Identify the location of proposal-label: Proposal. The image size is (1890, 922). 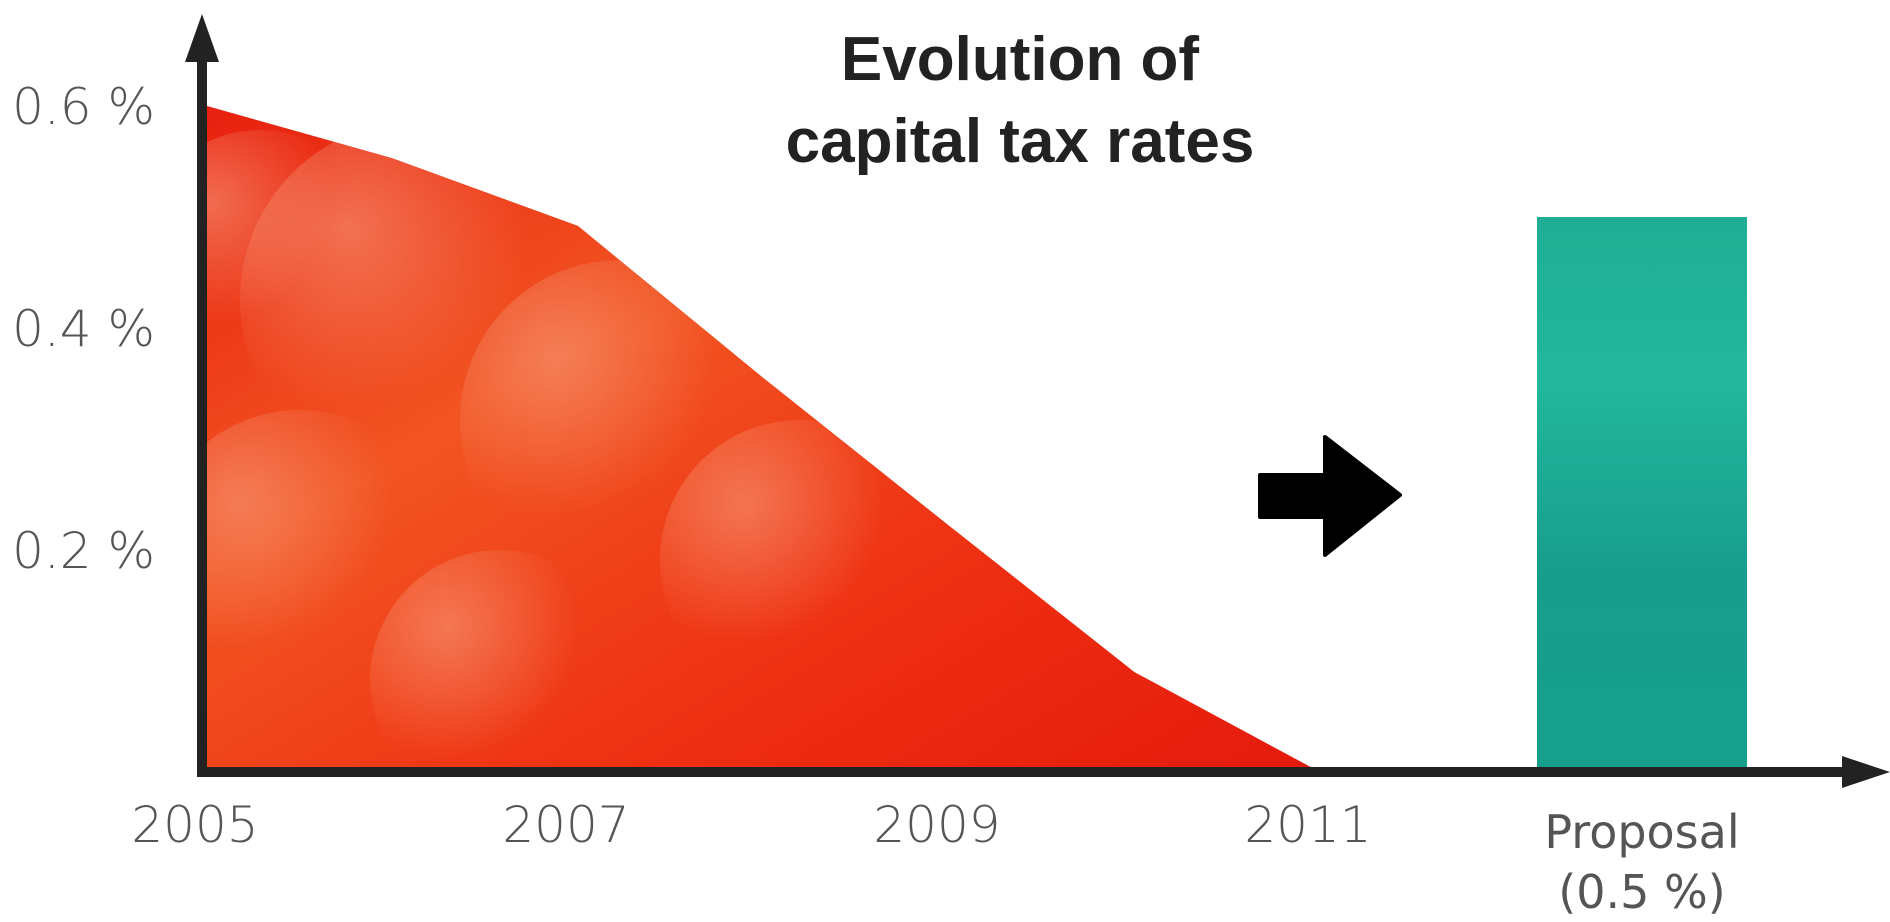
(1641, 832).